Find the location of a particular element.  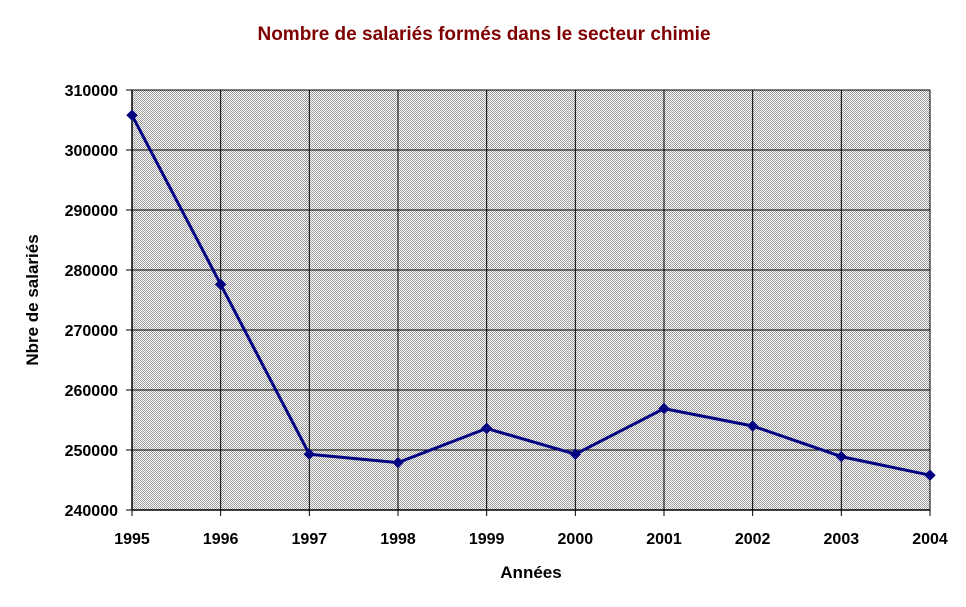

x-tick-label: 1995 is located at coordinates (132, 539).